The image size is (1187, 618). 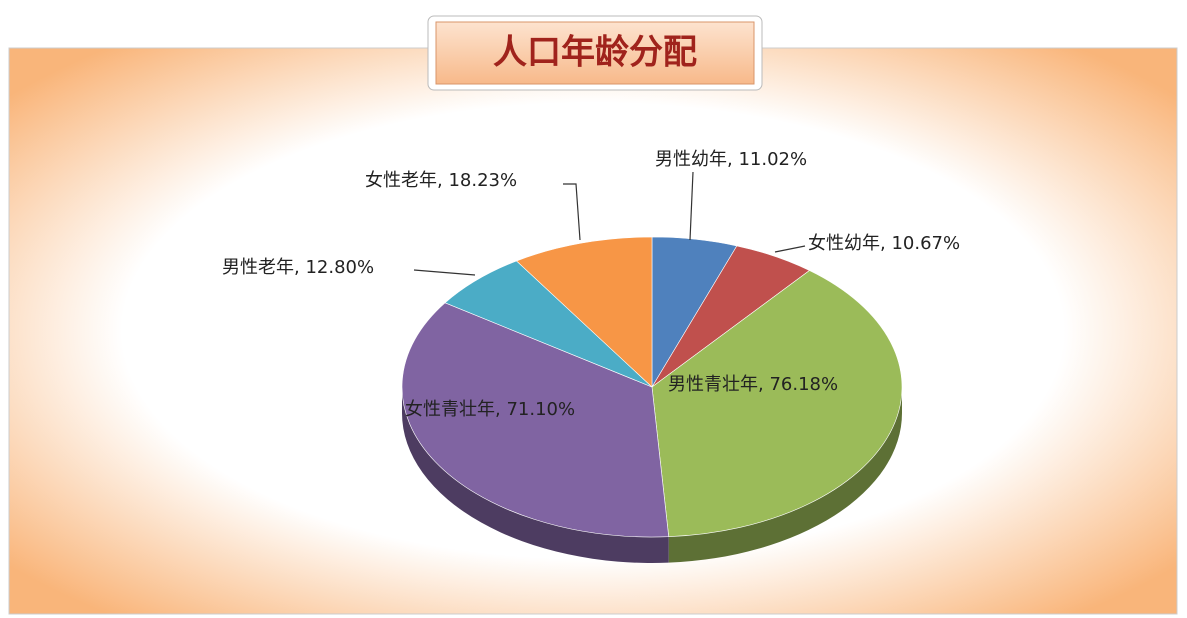 I want to click on title-box, so click(x=595, y=53).